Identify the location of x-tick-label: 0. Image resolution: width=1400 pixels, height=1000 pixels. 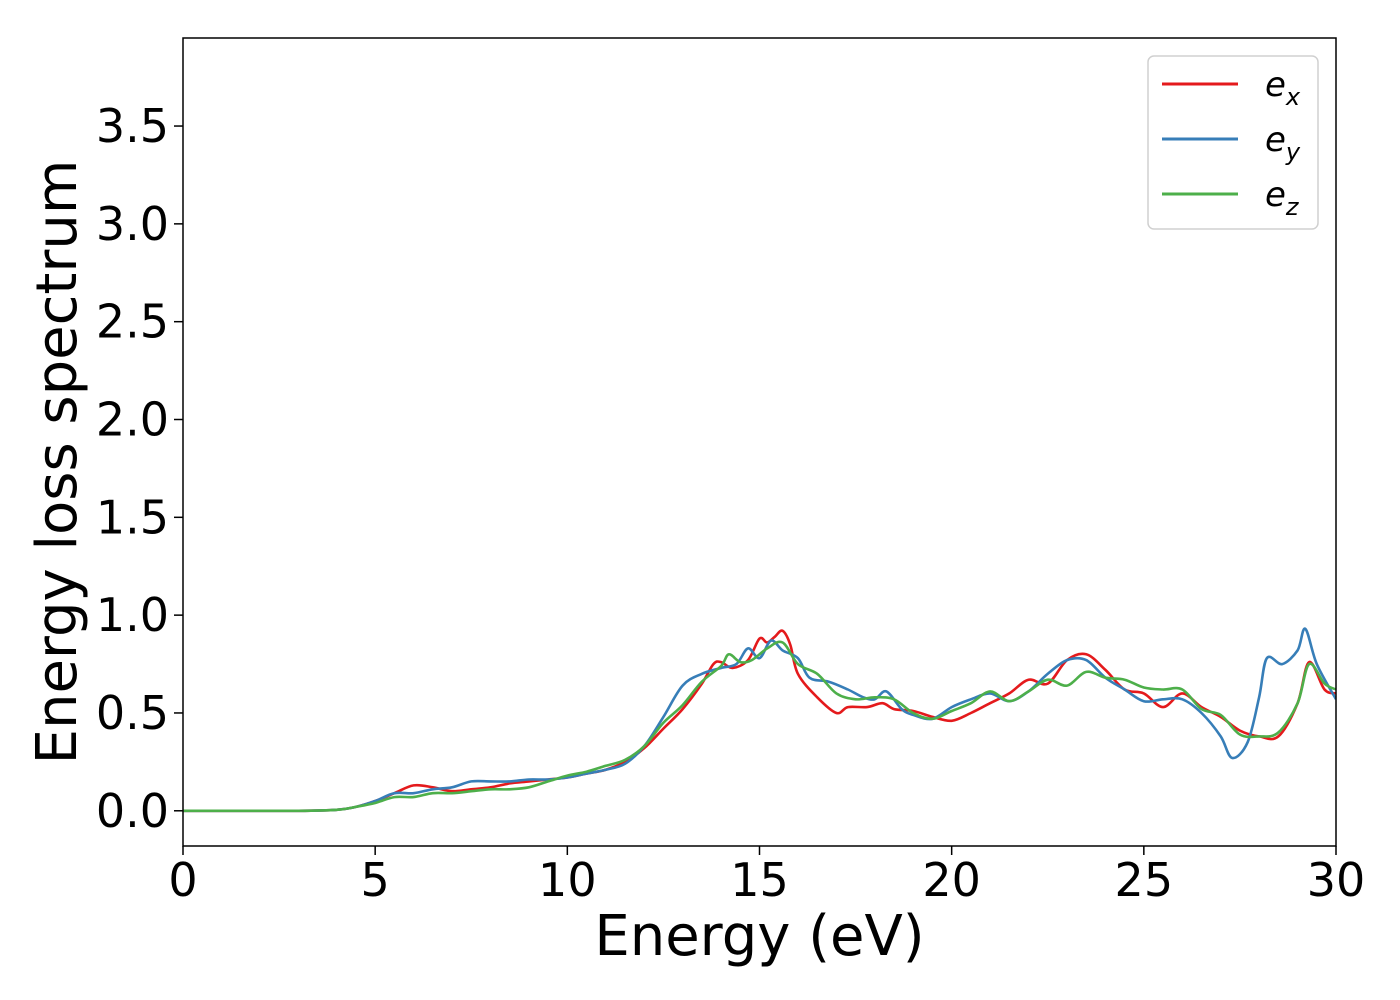
(182, 880).